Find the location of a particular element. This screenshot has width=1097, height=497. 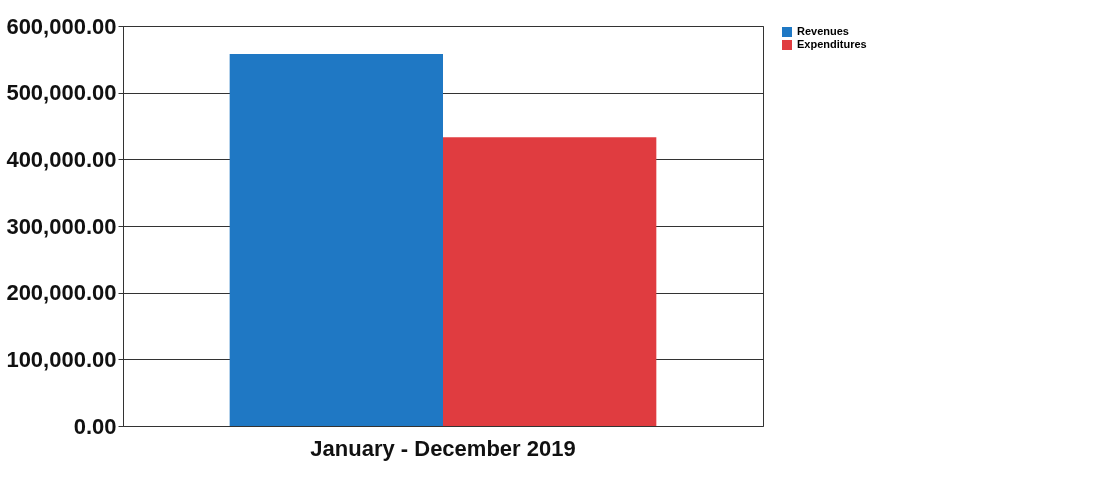

y-tick-label: 500,000.00 is located at coordinates (61, 93).